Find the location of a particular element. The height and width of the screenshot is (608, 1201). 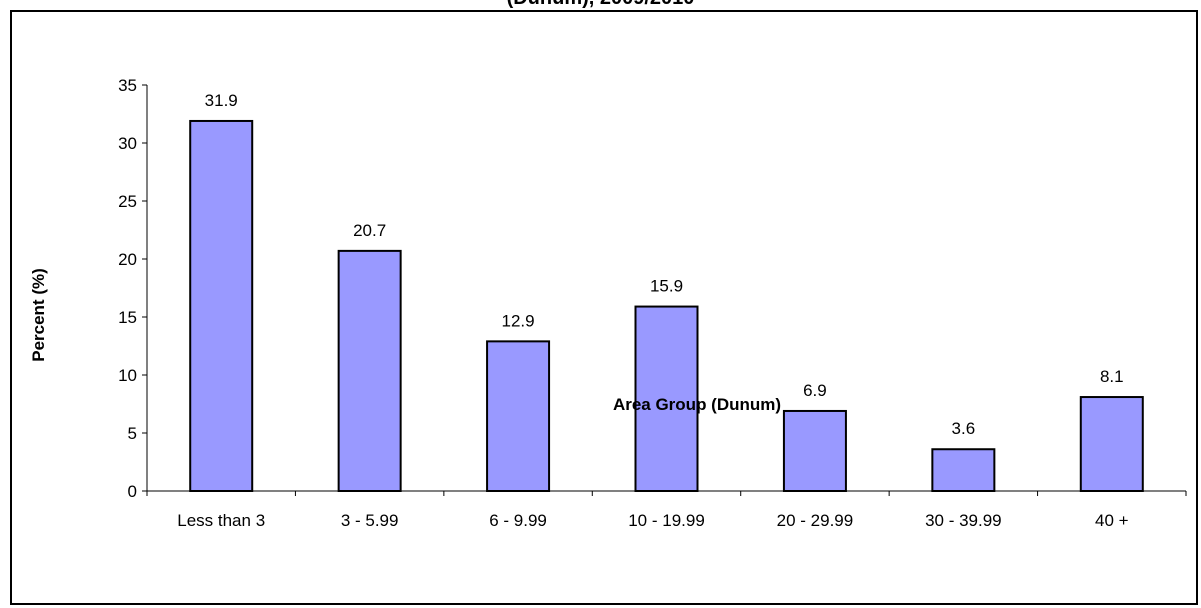

y-tick-label: 15 is located at coordinates (127, 317).